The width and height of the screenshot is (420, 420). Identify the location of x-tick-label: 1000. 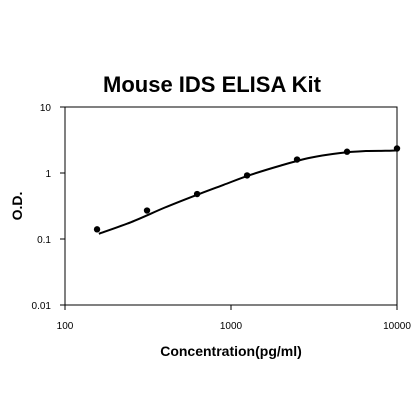
(231, 326).